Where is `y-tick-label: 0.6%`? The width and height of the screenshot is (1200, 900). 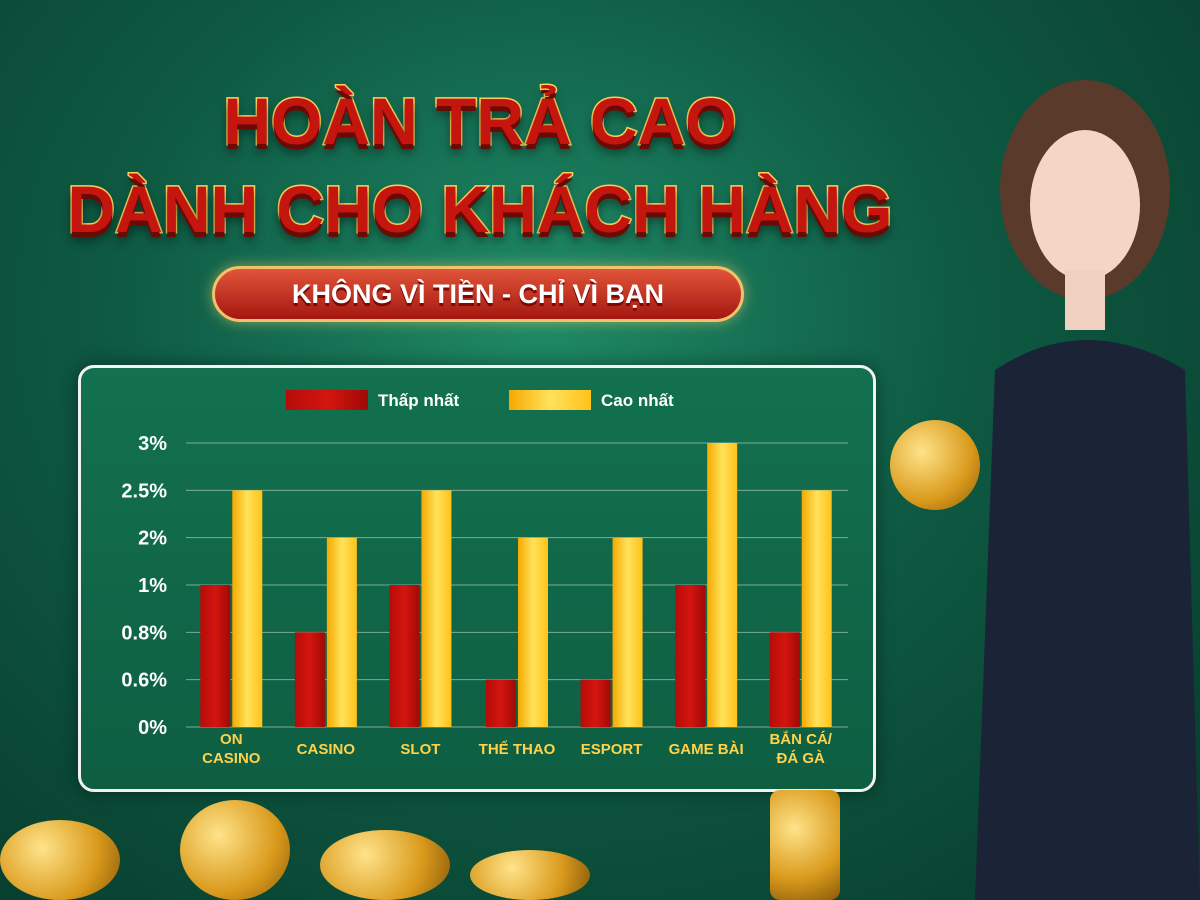
y-tick-label: 0.6% is located at coordinates (144, 681).